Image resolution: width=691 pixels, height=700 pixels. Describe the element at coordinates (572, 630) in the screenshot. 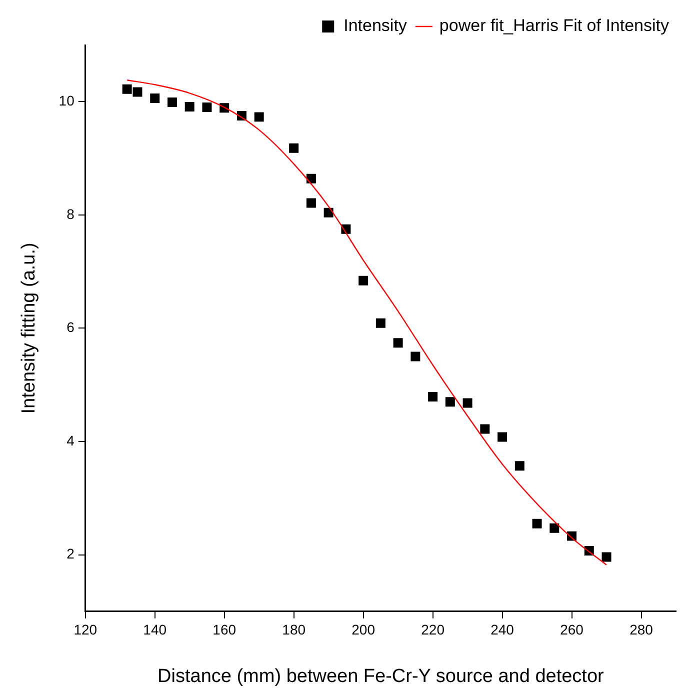

I see `x-tick-label: 260` at that location.